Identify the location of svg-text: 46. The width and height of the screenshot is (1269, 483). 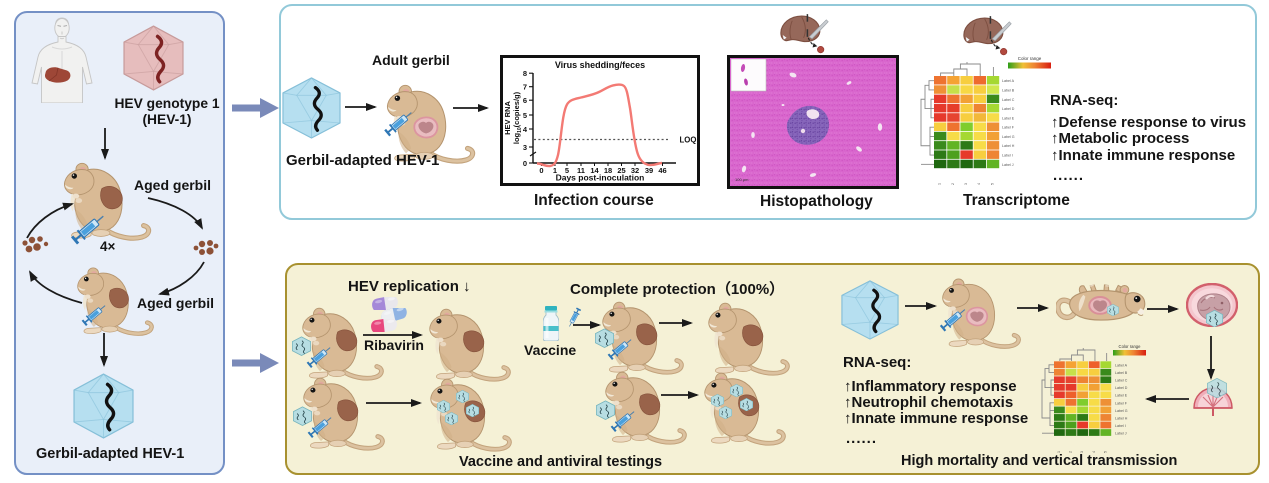
(662, 170).